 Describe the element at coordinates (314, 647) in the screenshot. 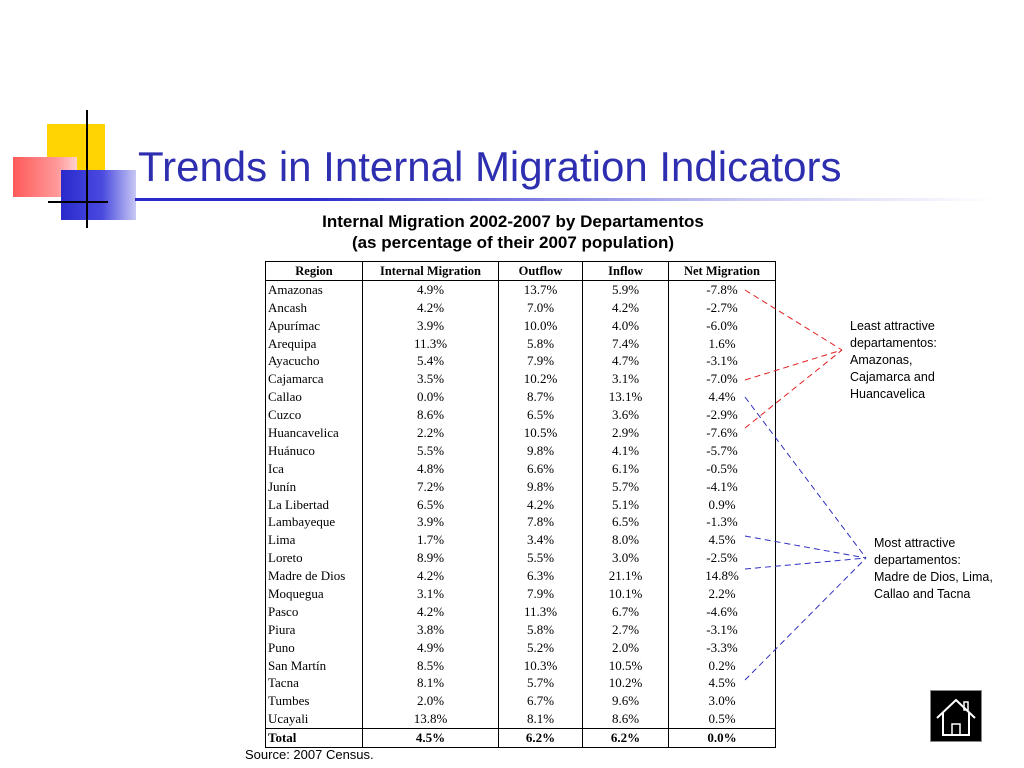

I see `cell-region: Puno` at that location.